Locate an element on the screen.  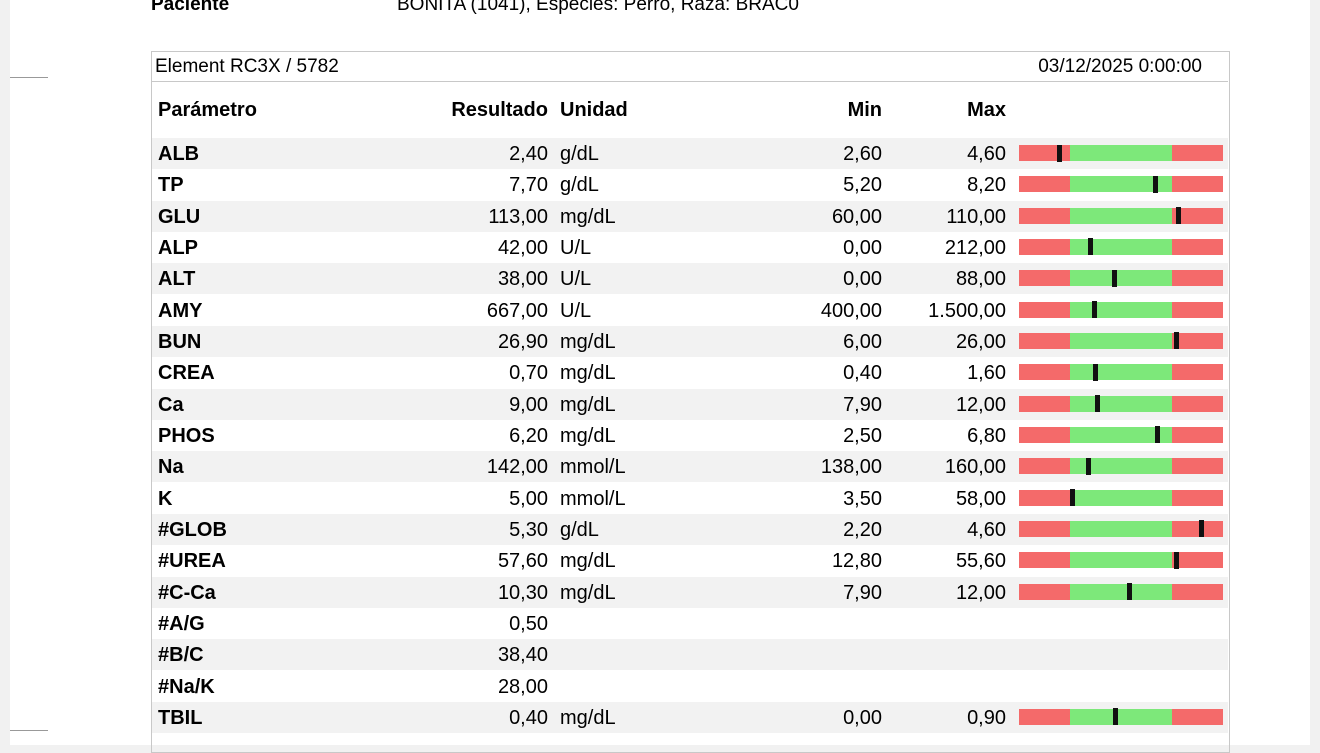
cell: ALB is located at coordinates (179, 154).